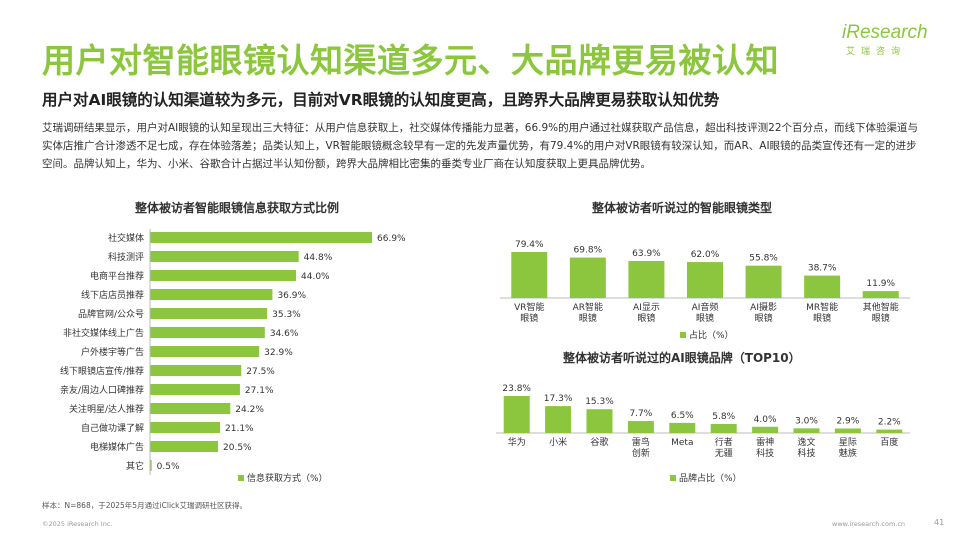 The height and width of the screenshot is (540, 960). Describe the element at coordinates (765, 420) in the screenshot. I see `value-label: 4.0%` at that location.